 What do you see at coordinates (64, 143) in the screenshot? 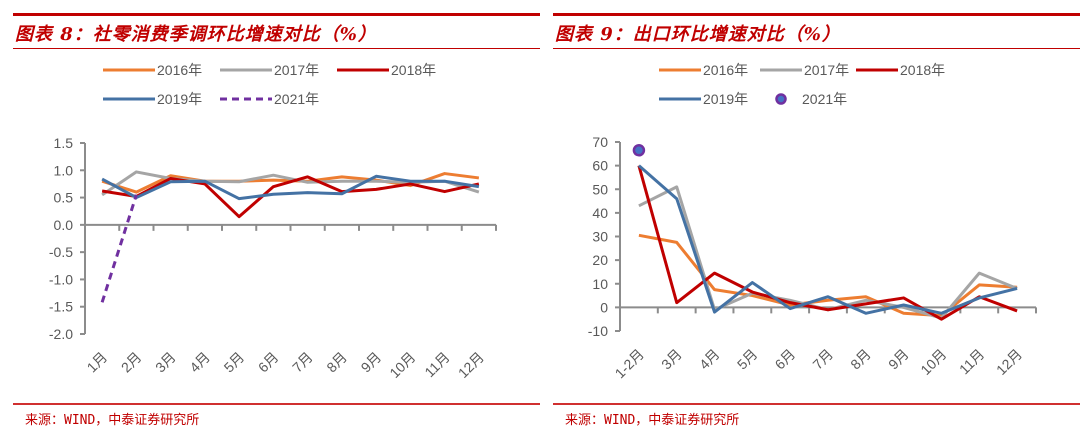
I see `y-tick-label: 1.5` at bounding box center [64, 143].